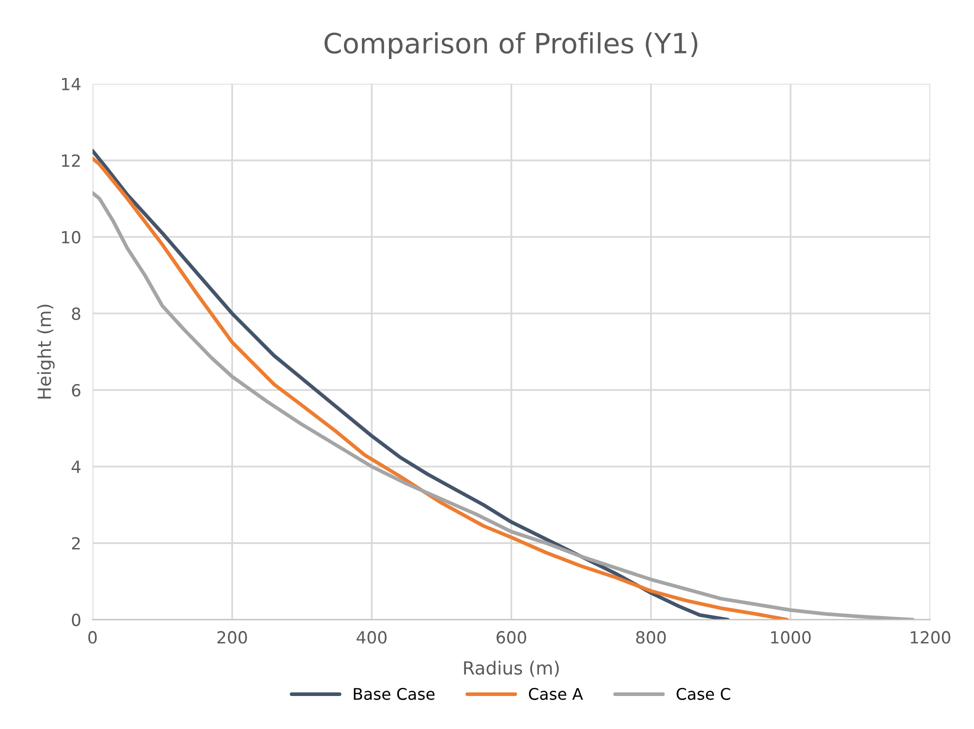 The height and width of the screenshot is (729, 974). What do you see at coordinates (76, 313) in the screenshot?
I see `y-tick-label: 8` at bounding box center [76, 313].